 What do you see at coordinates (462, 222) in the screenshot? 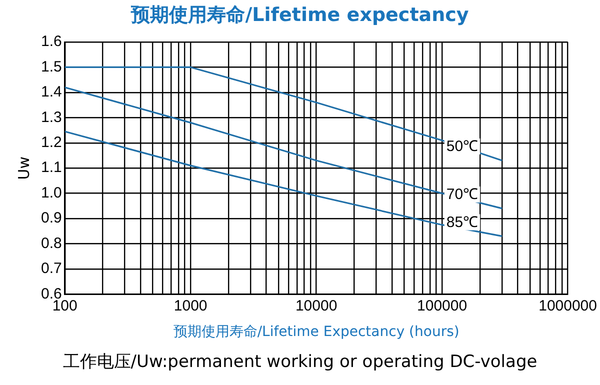
I see `series-label: 85℃` at bounding box center [462, 222].